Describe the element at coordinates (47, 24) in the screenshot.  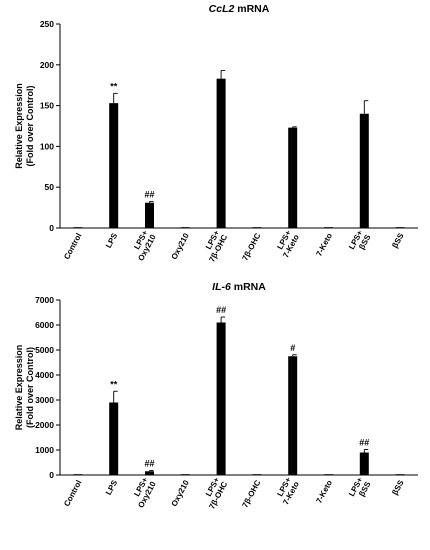
I see `y-tick-label: 250` at that location.